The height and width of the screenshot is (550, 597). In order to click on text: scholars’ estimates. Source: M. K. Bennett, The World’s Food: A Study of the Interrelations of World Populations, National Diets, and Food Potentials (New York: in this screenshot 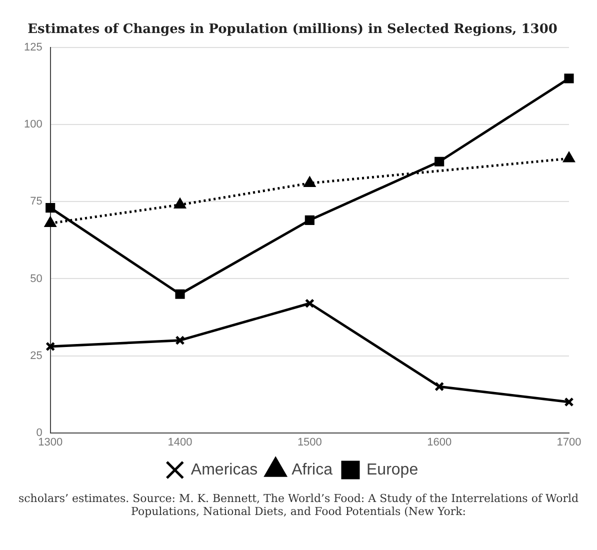, I will do `click(298, 505)`.